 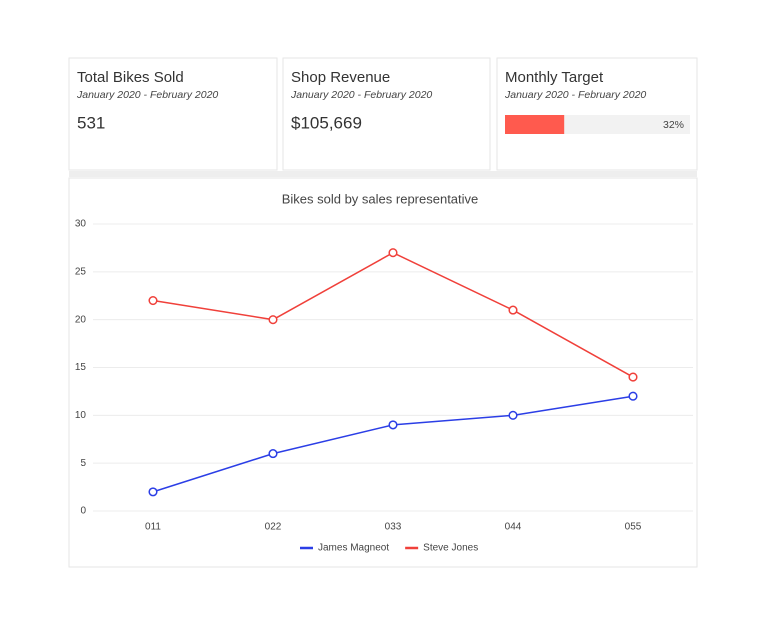 I want to click on divider, so click(x=383, y=174).